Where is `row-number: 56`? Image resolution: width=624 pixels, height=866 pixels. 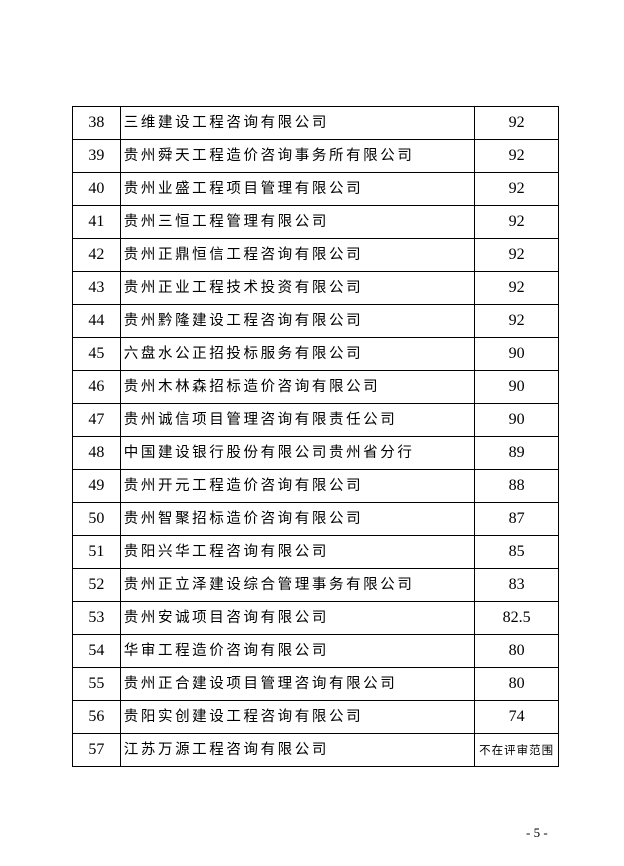
row-number: 56 is located at coordinates (96, 717).